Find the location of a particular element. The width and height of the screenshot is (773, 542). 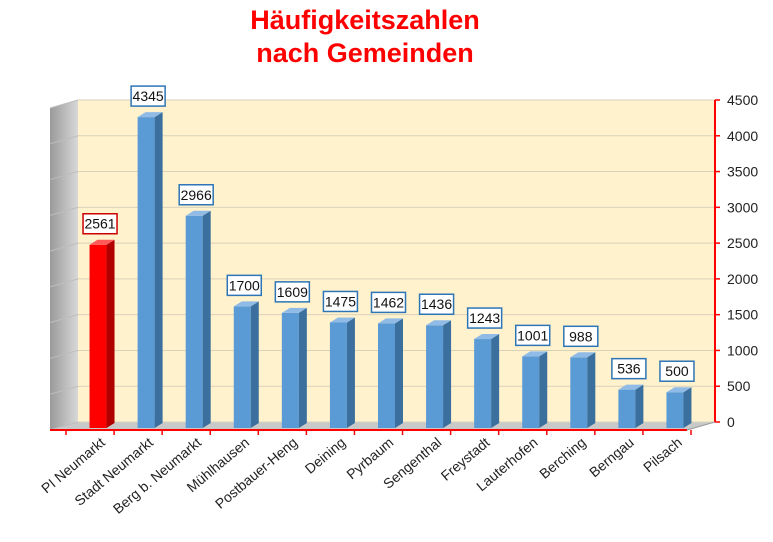

category-label-11: Berngau is located at coordinates (611, 457).